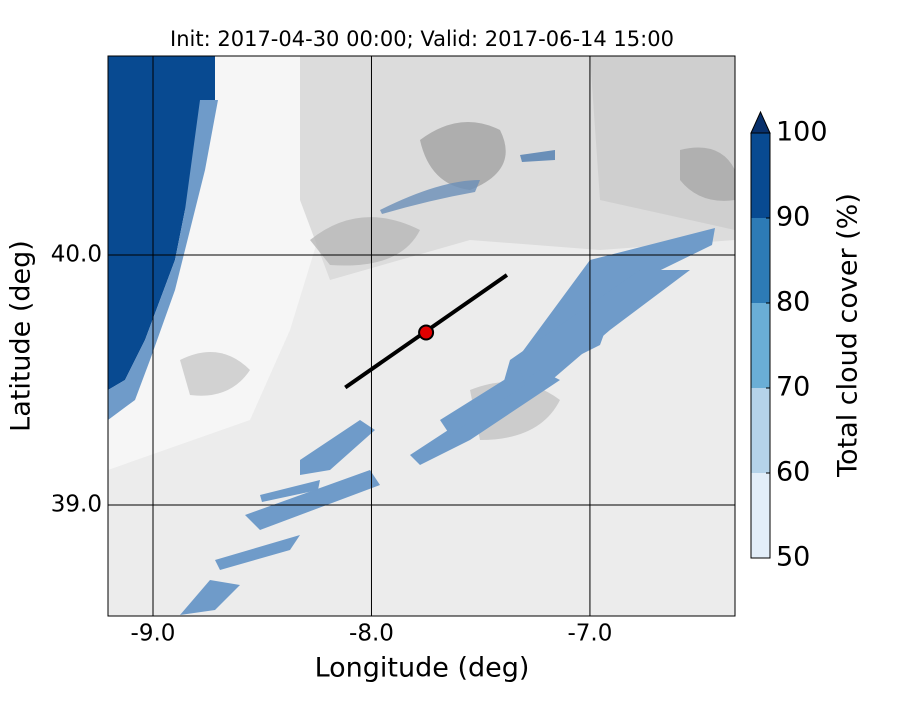 Image resolution: width=900 pixels, height=704 pixels. Describe the element at coordinates (76, 505) in the screenshot. I see `y-tick-label: 39.0` at that location.